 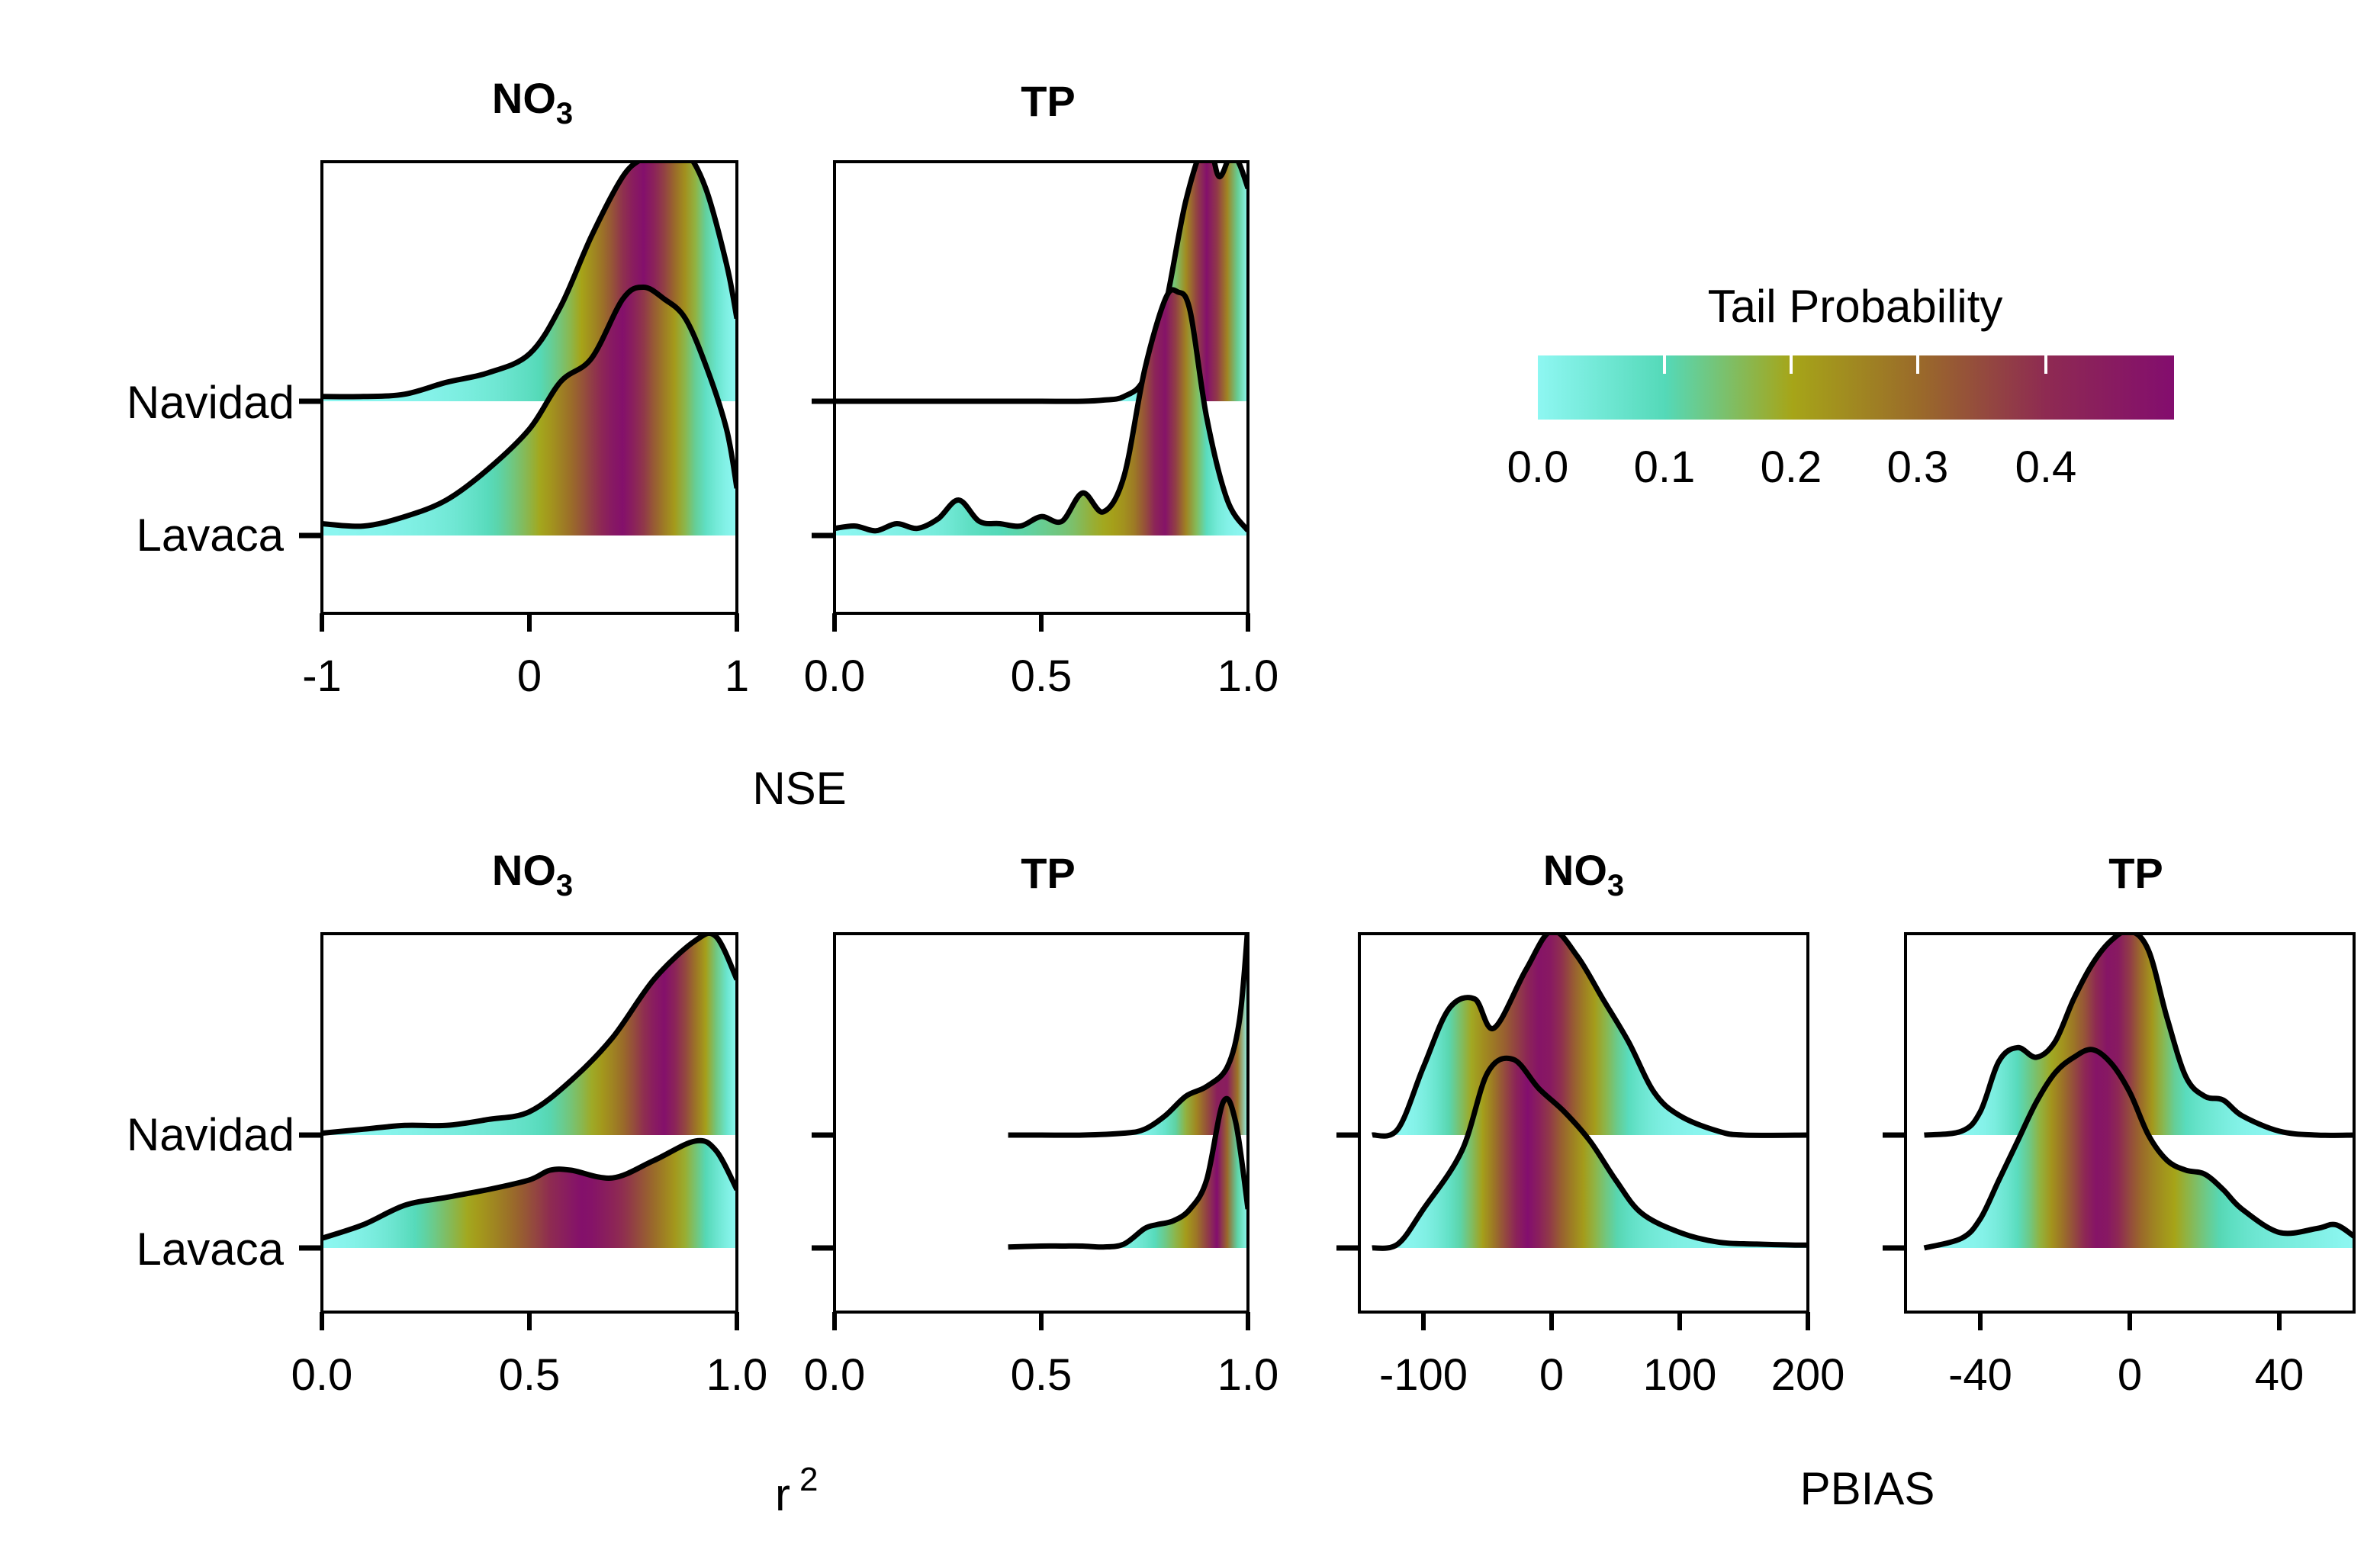 I want to click on x-tick-label: 100, so click(x=1680, y=1375).